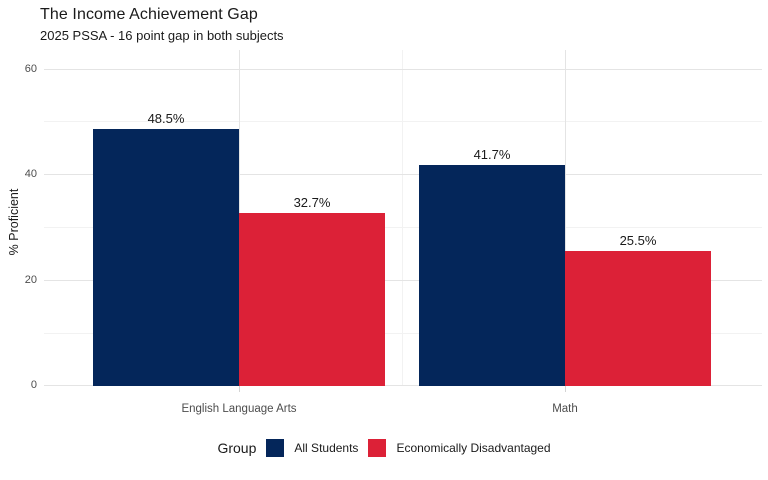 This screenshot has height=480, width=768. What do you see at coordinates (492, 155) in the screenshot?
I see `bar-value-label: 41.7%` at bounding box center [492, 155].